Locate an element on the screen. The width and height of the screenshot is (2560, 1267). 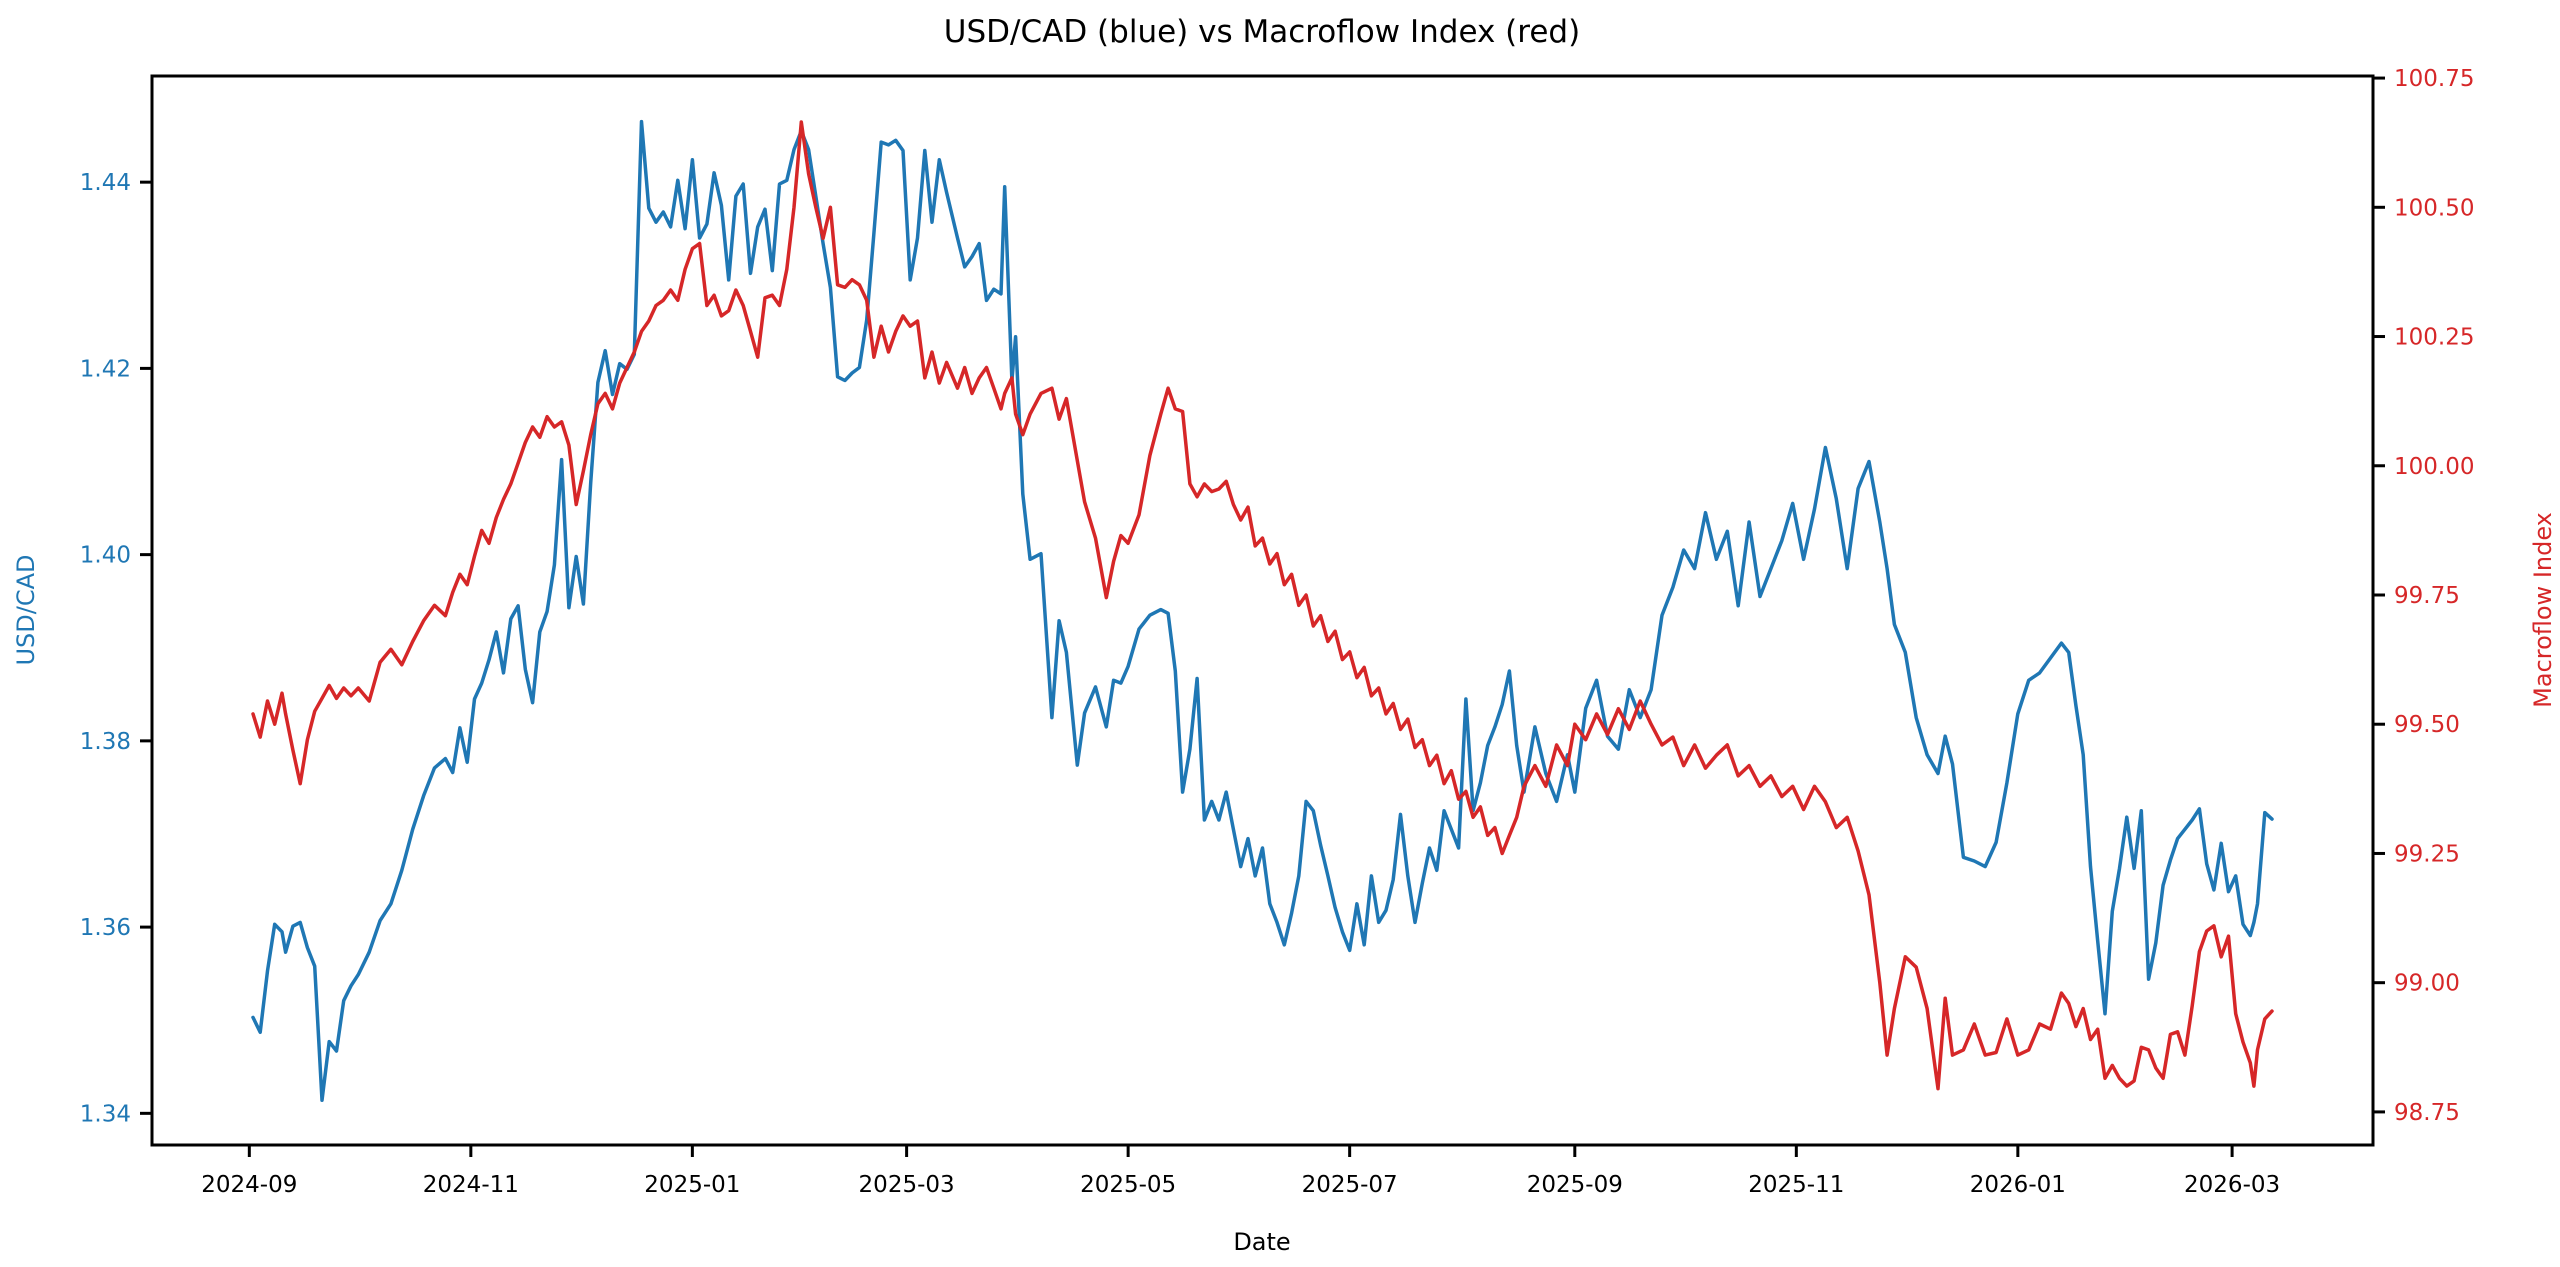
right-tick-label: 99.00 is located at coordinates (2427, 984).